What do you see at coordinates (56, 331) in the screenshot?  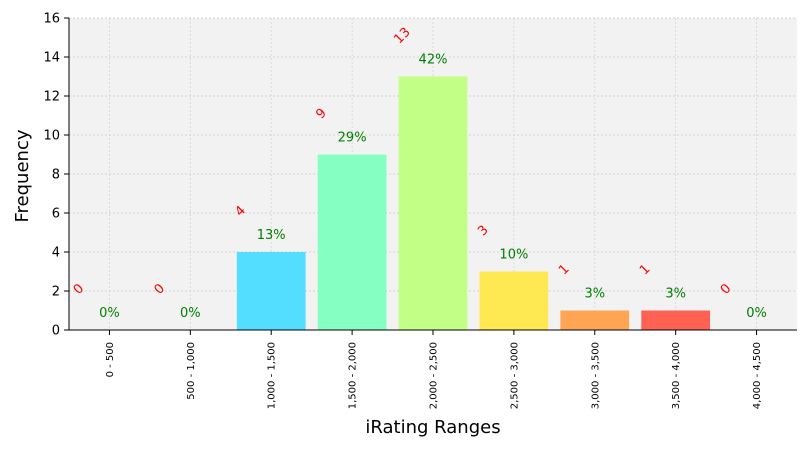 I see `y-tick-label: 0` at bounding box center [56, 331].